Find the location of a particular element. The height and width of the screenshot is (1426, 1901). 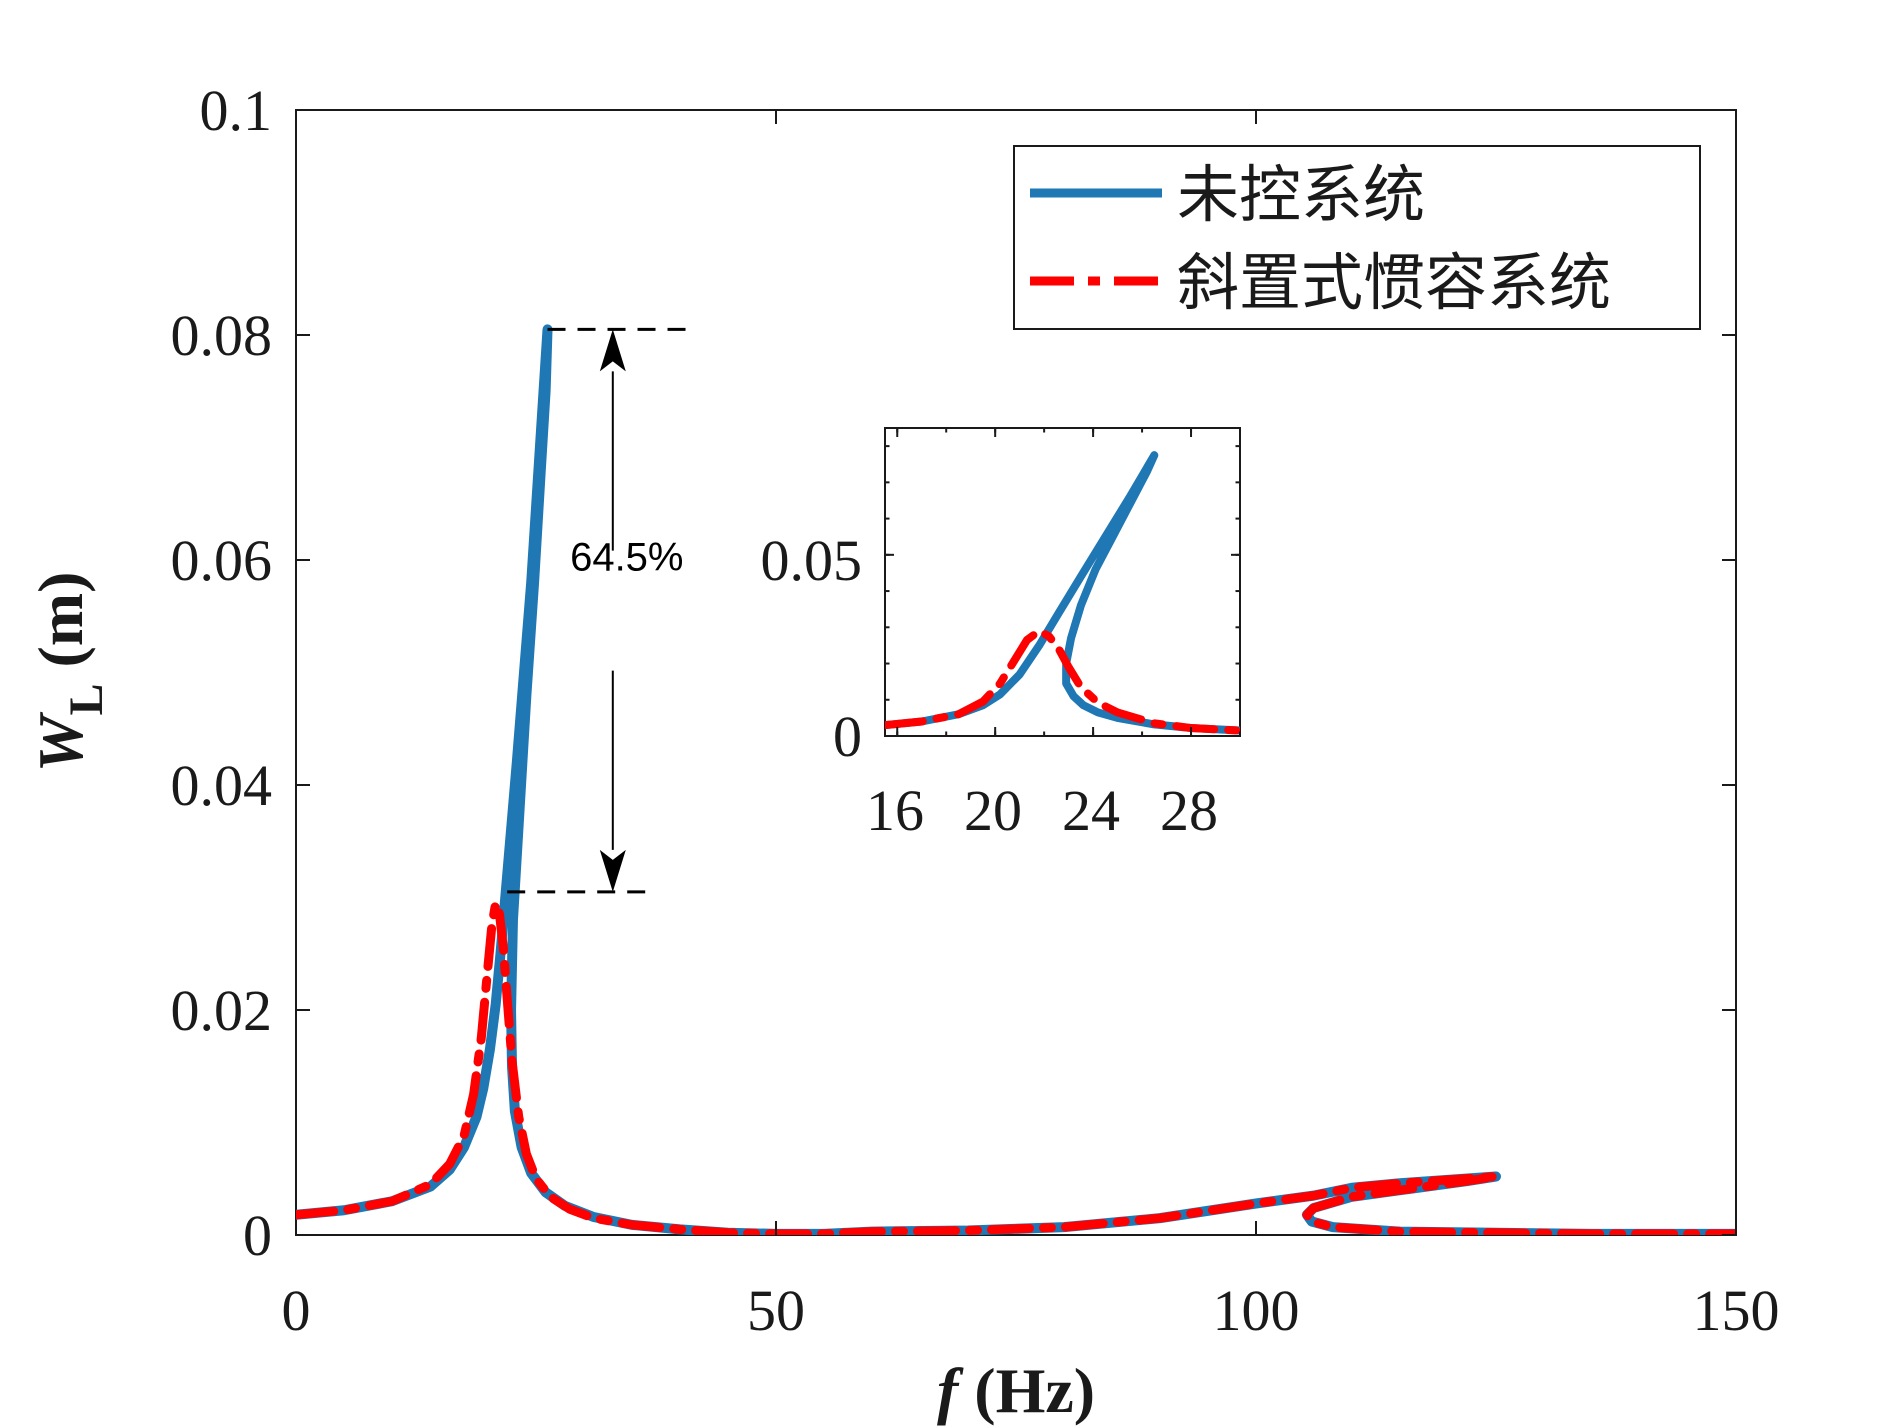

main-ylabel-rest: (m) is located at coordinates (60, 628).